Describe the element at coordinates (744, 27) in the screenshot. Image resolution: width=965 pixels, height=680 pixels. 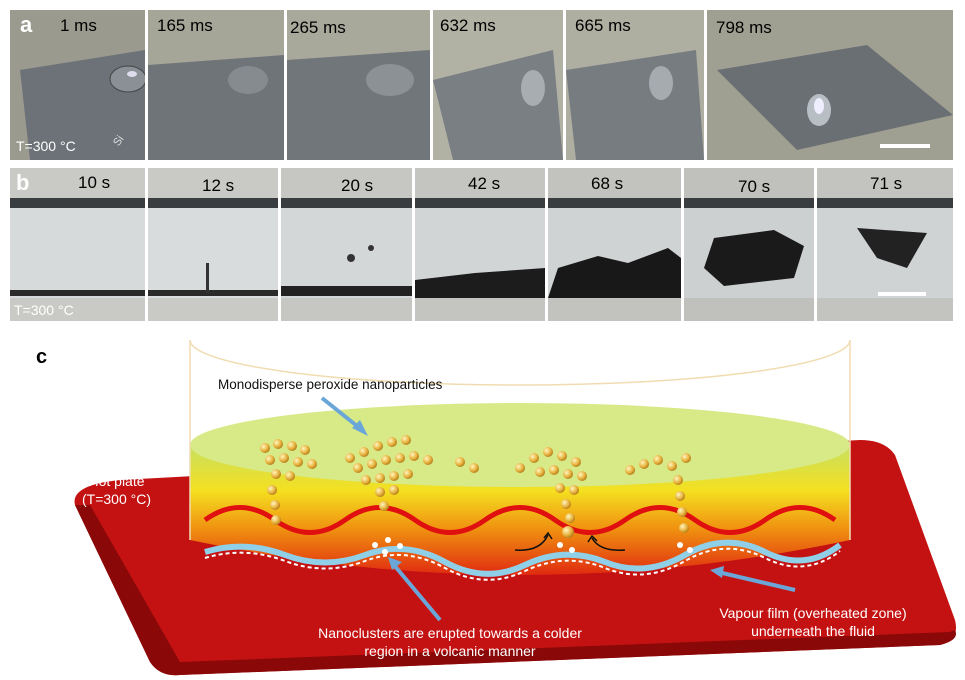
I see `panel-a-time-6: 798 ms` at that location.